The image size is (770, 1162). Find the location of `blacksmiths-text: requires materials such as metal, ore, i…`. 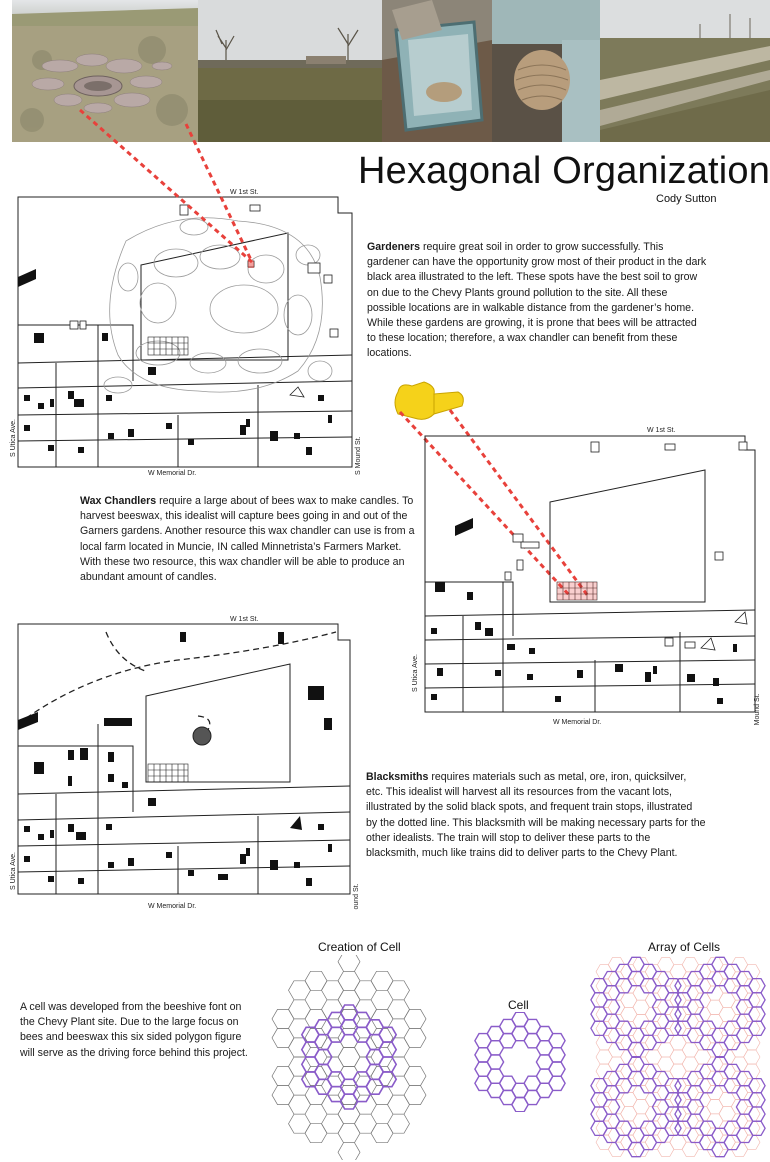

blacksmiths-text: requires materials such as metal, ore, i… is located at coordinates (536, 815).